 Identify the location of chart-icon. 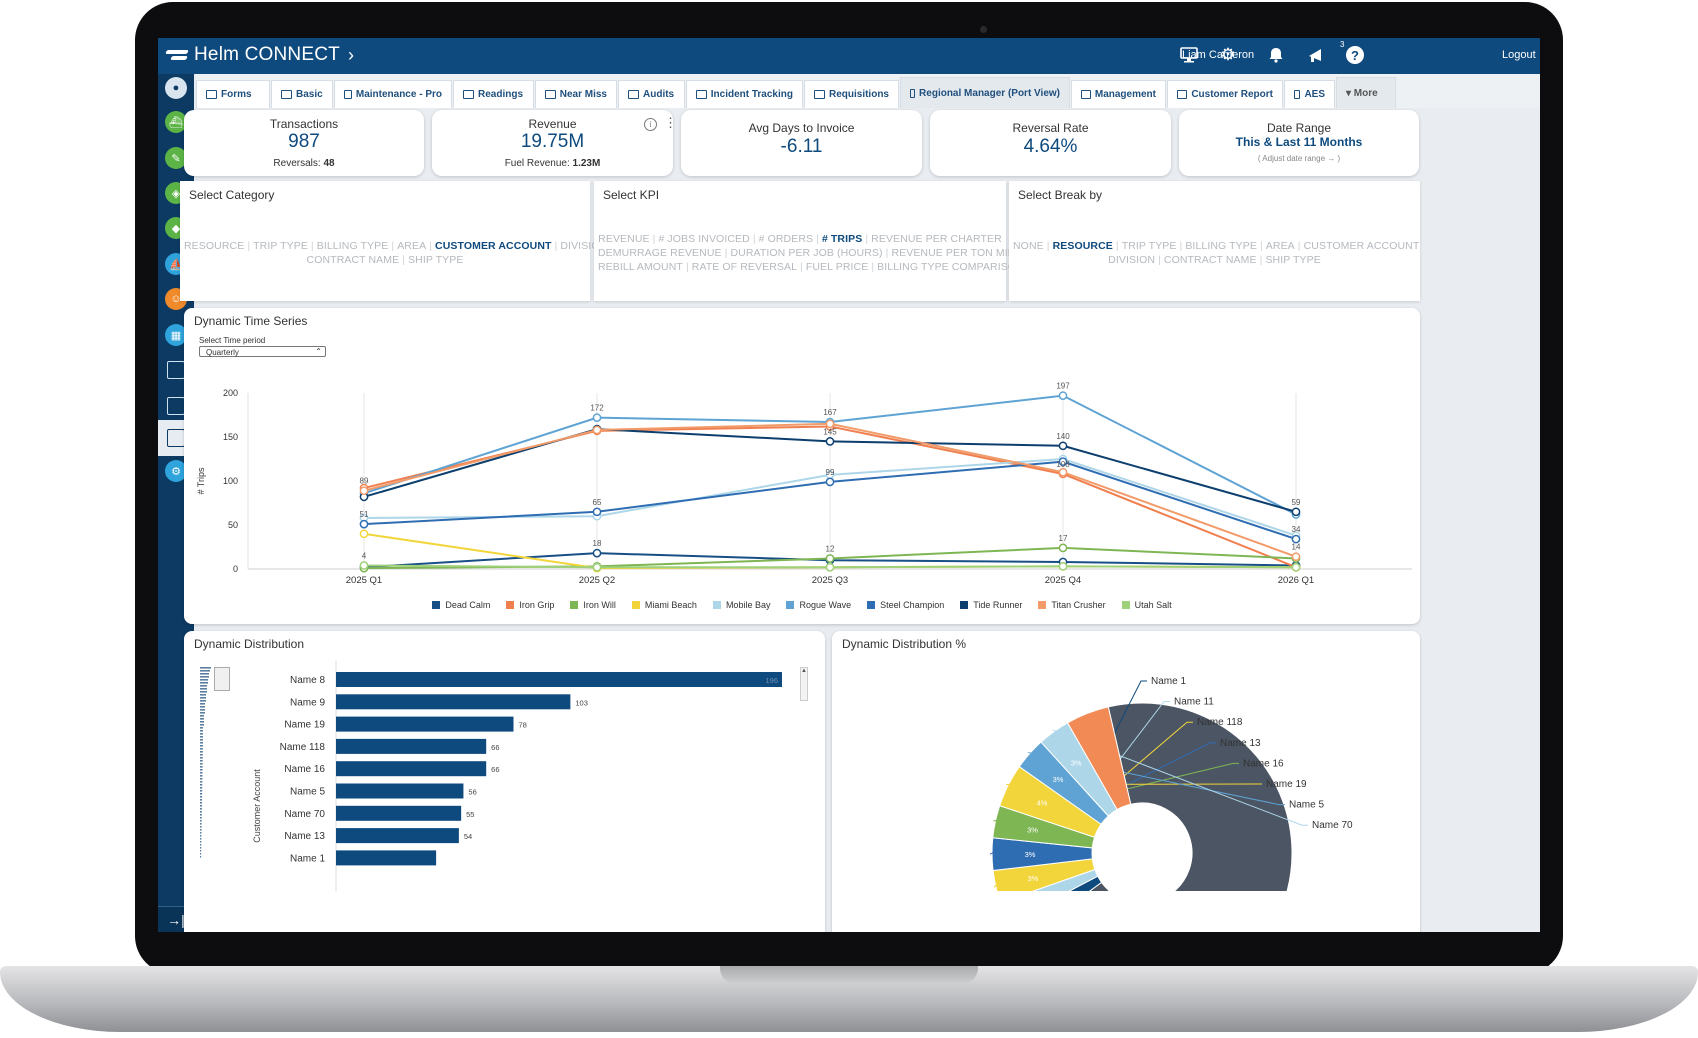
(176, 406).